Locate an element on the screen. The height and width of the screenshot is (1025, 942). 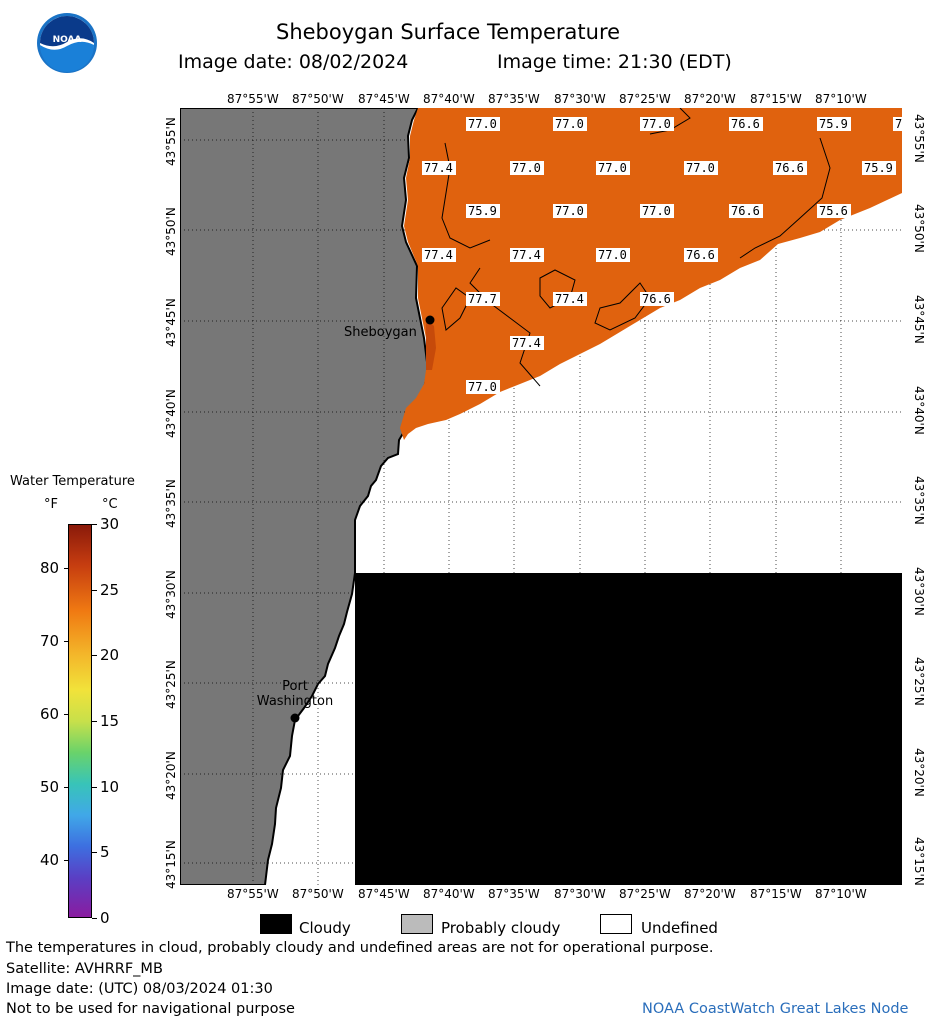
longitude-label: 87°55'W is located at coordinates (253, 99).